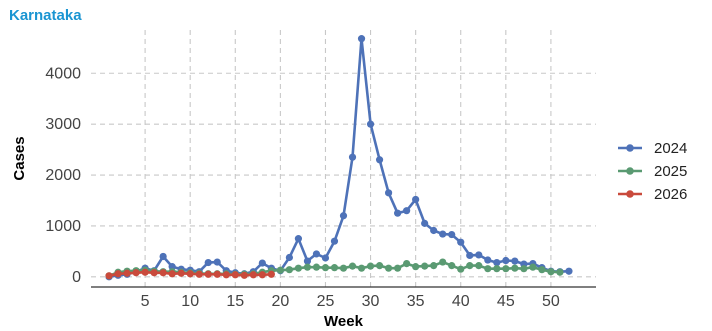  Describe the element at coordinates (344, 321) in the screenshot. I see `x-axis-title: Week` at that location.